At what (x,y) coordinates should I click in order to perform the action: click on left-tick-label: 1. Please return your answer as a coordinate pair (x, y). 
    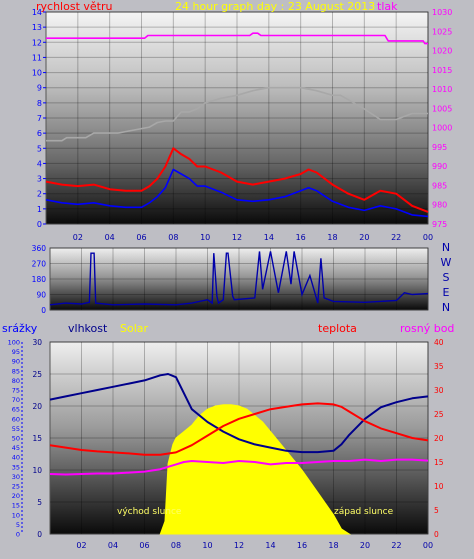
    Looking at the image, I should click on (39, 209).